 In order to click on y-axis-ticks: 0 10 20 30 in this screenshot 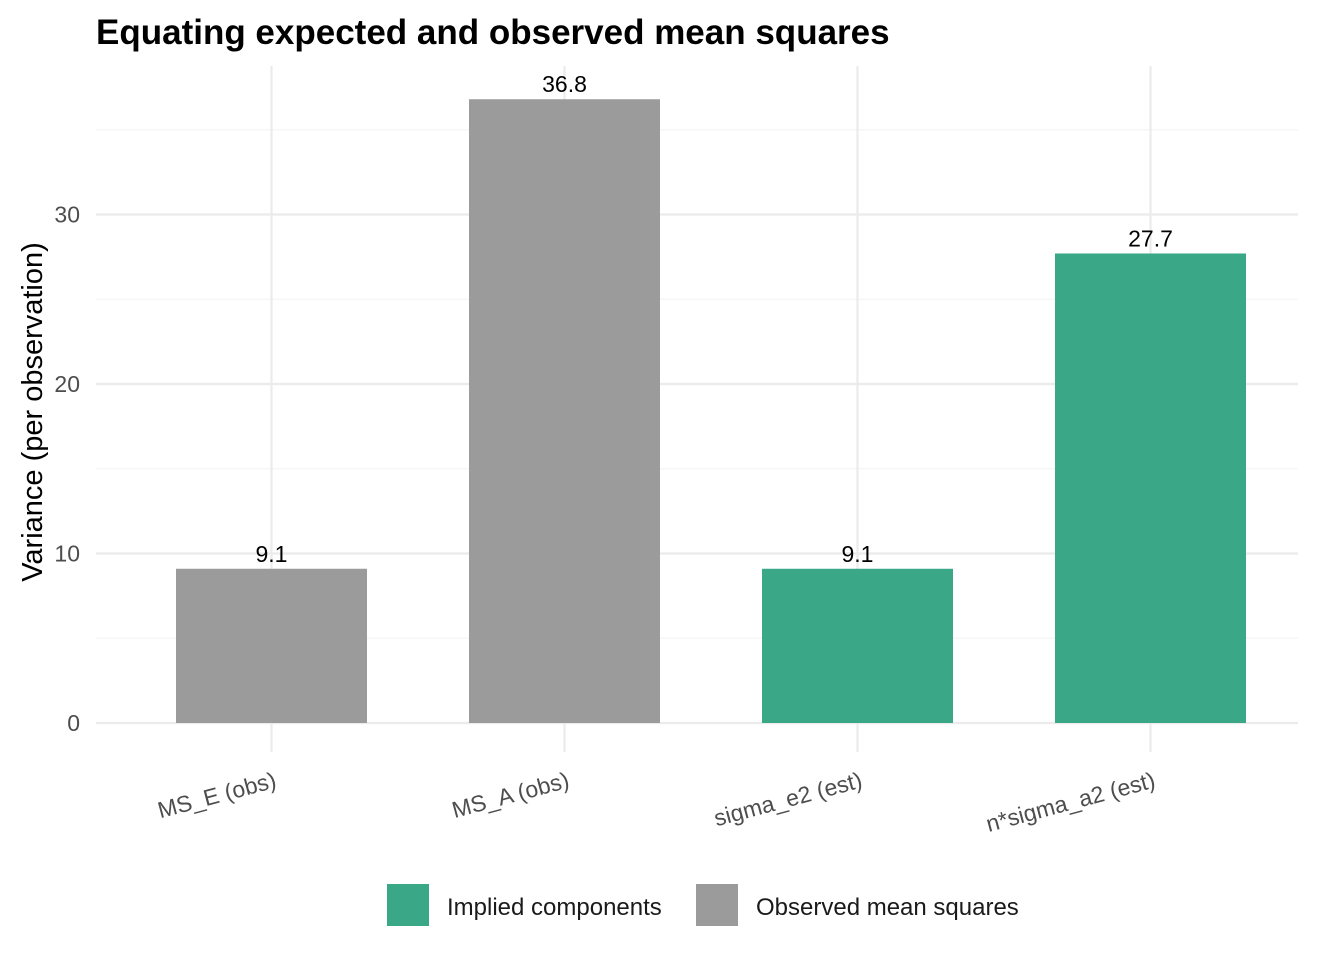, I will do `click(67, 469)`.